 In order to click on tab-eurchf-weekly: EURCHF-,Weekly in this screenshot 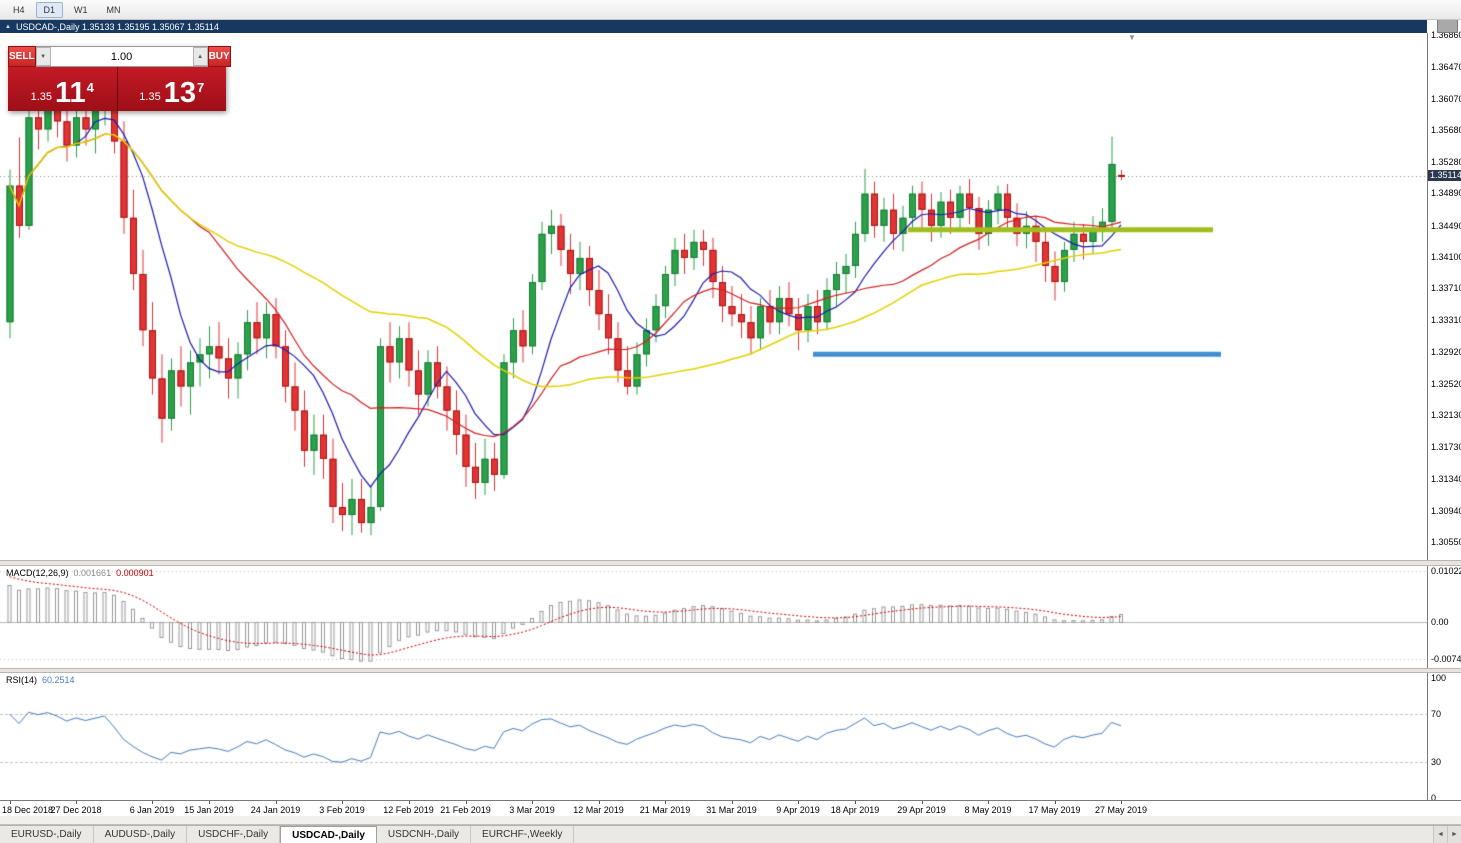, I will do `click(523, 834)`.